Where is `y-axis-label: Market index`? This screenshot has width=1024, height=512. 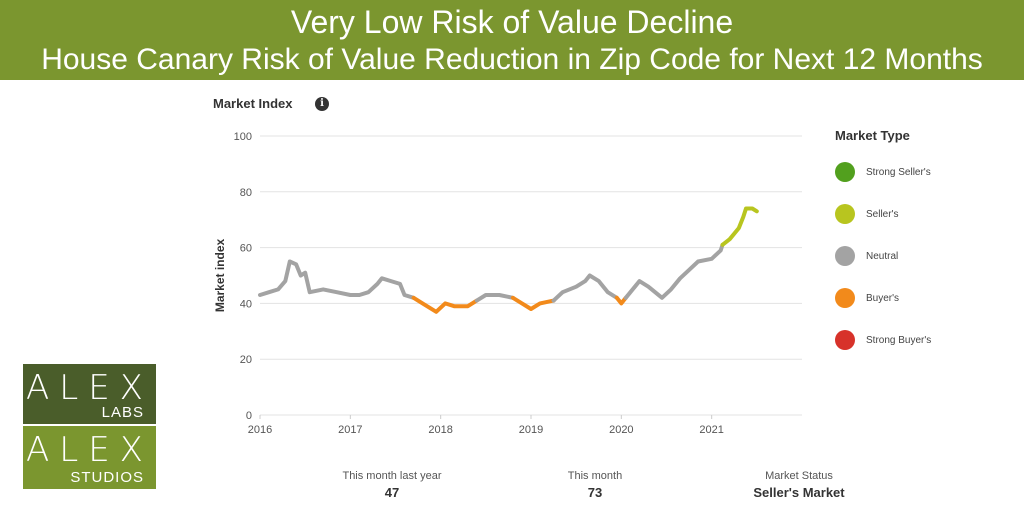 y-axis-label: Market index is located at coordinates (220, 275).